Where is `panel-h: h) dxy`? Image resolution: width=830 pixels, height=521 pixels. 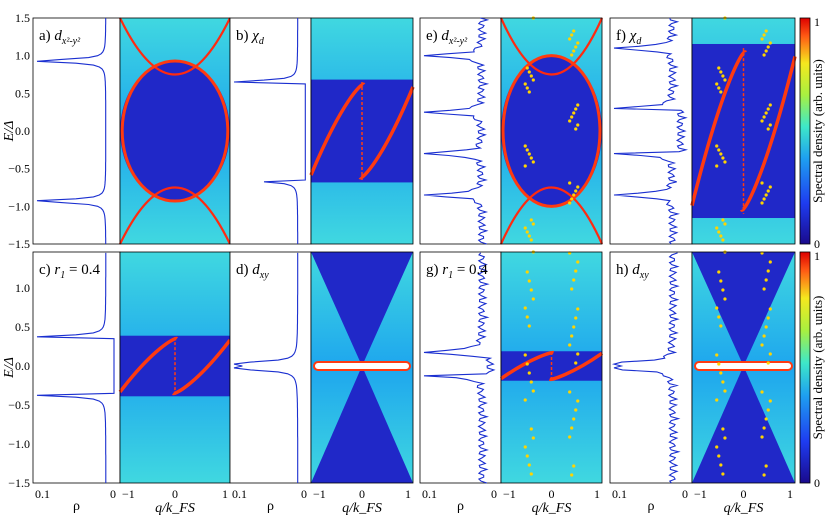
panel-h: h) dxy is located at coordinates (702, 367).